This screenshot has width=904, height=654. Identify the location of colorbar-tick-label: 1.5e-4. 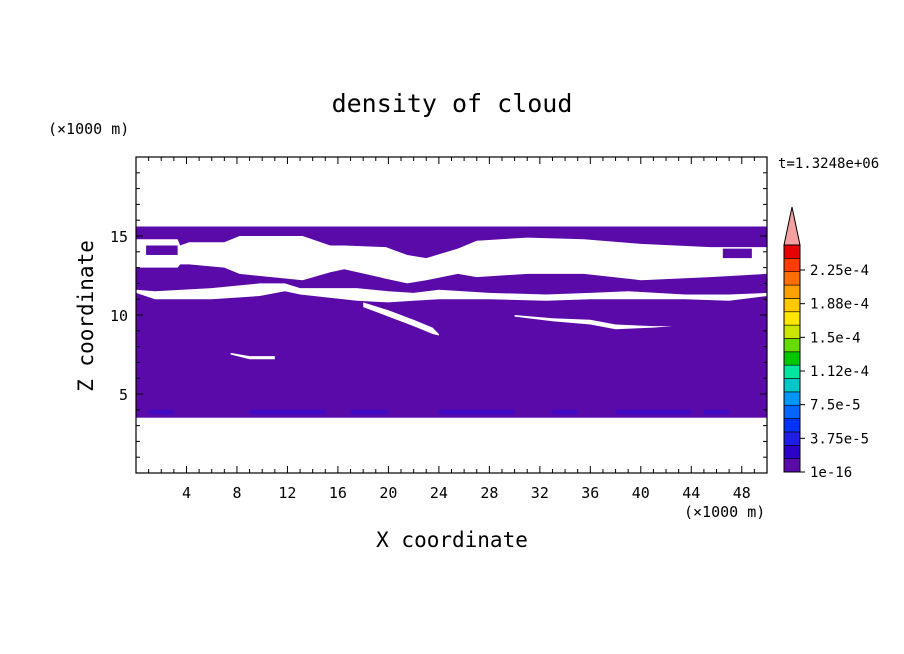
(835, 338).